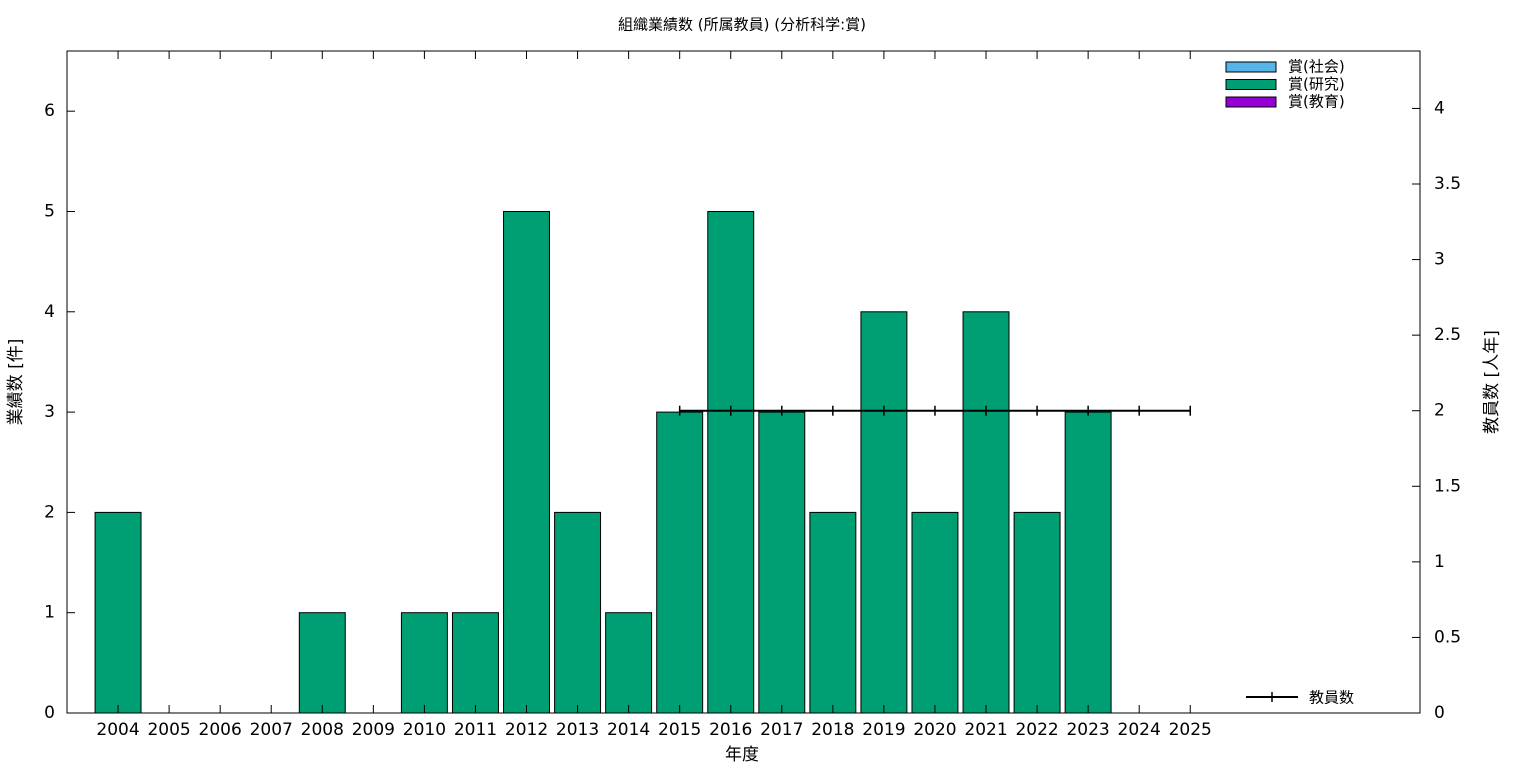  Describe the element at coordinates (1447, 335) in the screenshot. I see `y2-tick-label: 2.5` at that location.